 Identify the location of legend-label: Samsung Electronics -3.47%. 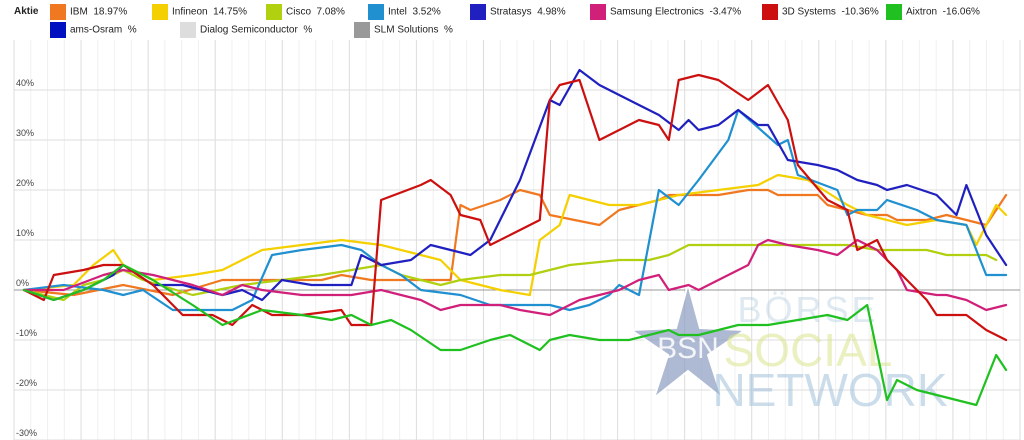
(676, 12).